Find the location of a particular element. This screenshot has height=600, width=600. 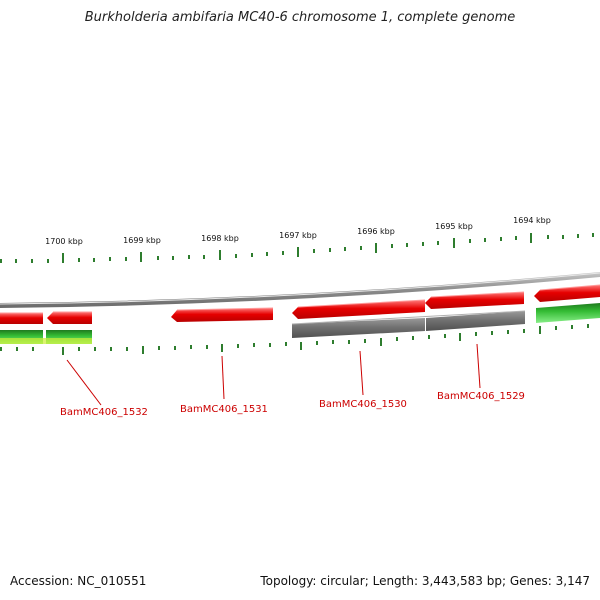

gray-feature-track is located at coordinates (408, 324).